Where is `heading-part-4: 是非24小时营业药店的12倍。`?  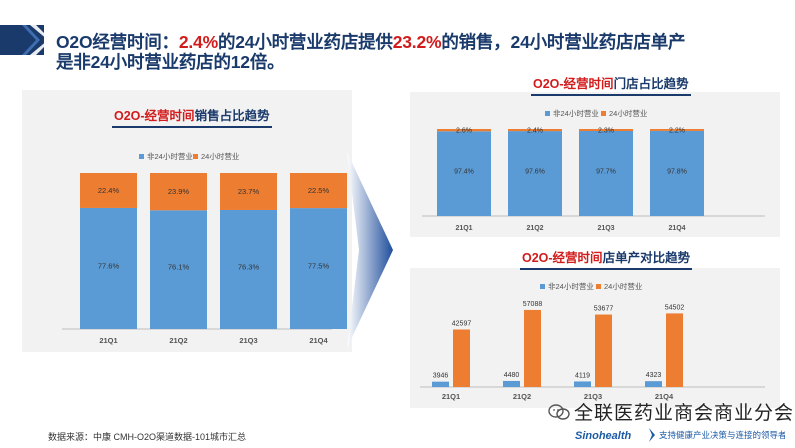 heading-part-4: 是非24小时营业药店的12倍。 is located at coordinates (170, 62).